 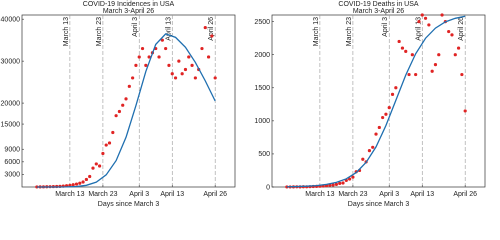 I want to click on x-tick-label: April 26, so click(x=215, y=194).